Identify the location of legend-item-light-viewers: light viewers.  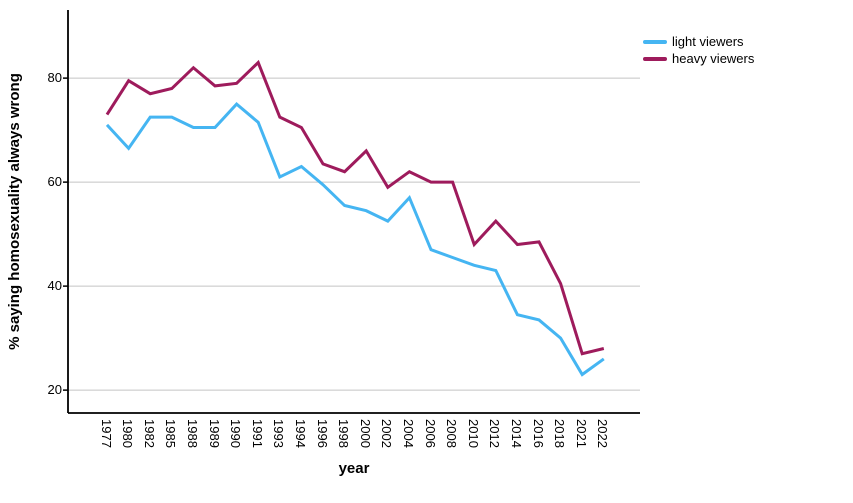
(698, 41).